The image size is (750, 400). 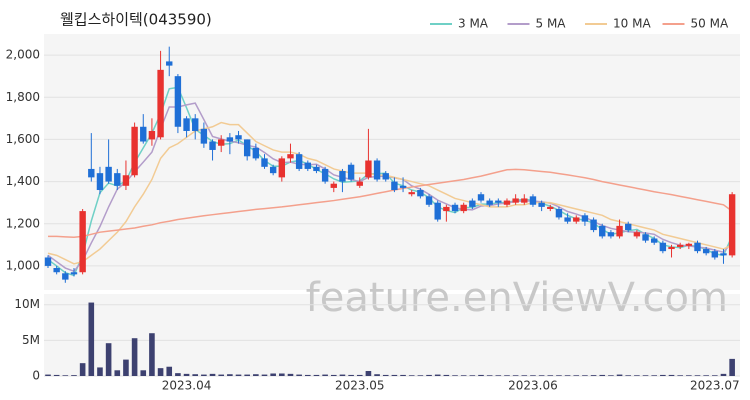 I want to click on legend-label: 5 MA, so click(x=551, y=24).